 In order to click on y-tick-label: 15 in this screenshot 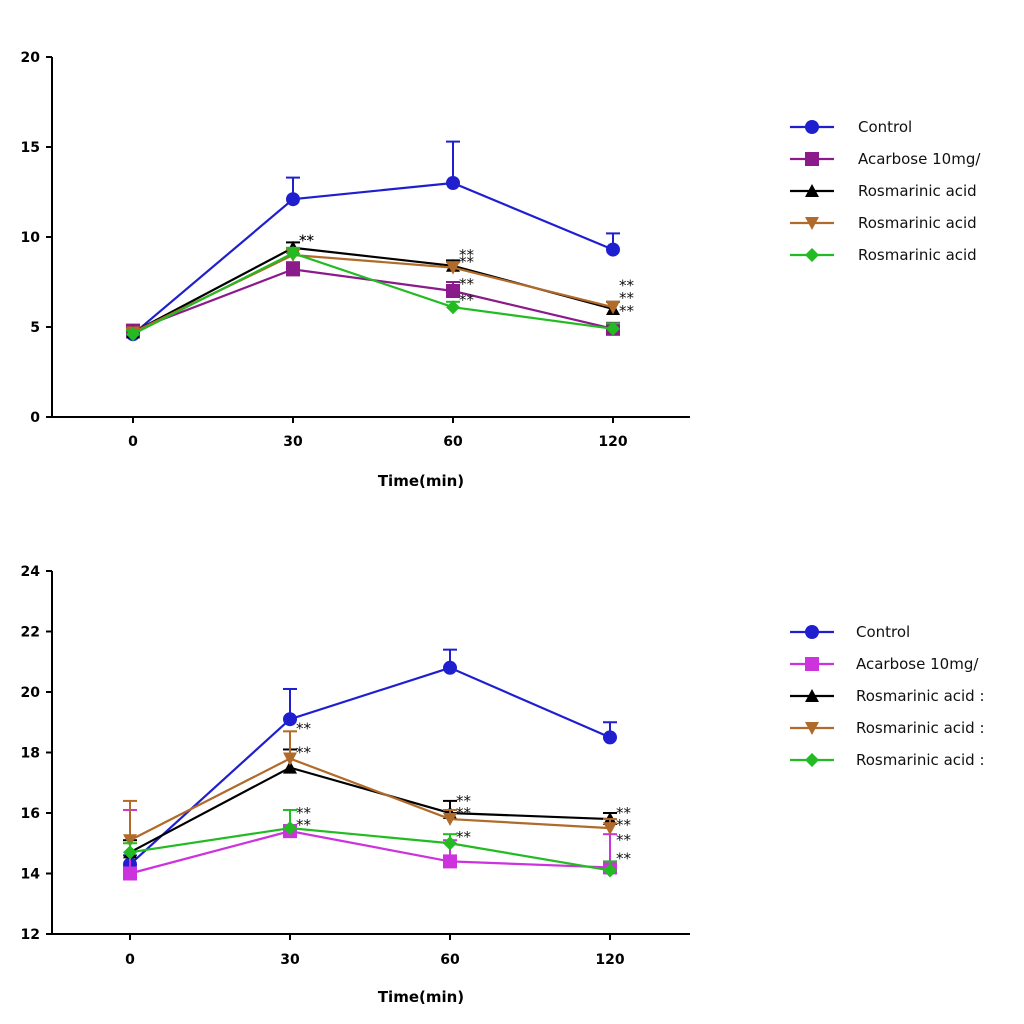, I will do `click(30, 148)`.